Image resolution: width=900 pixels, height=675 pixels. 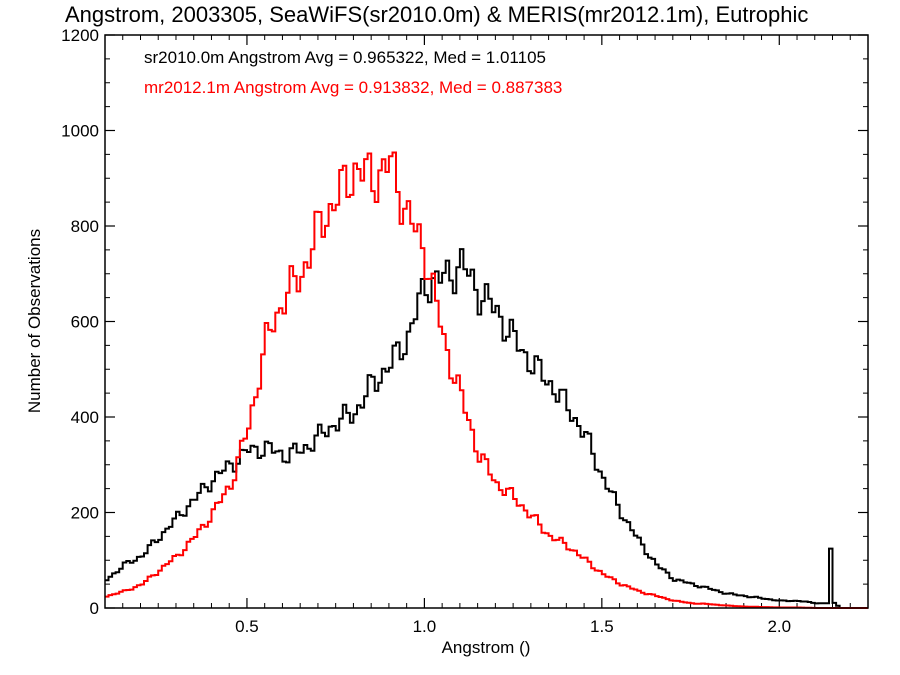 I want to click on x-tick-label: 0.5, so click(x=247, y=626).